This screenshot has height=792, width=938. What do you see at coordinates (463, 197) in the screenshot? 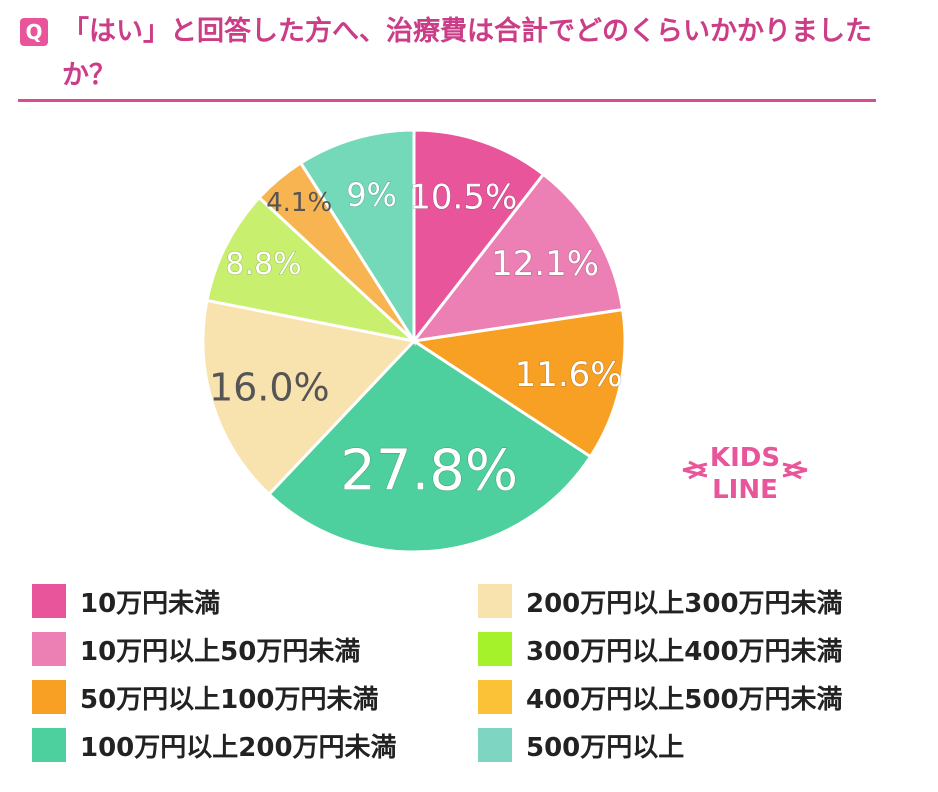
I see `slice-value-label: 10.5%` at bounding box center [463, 197].